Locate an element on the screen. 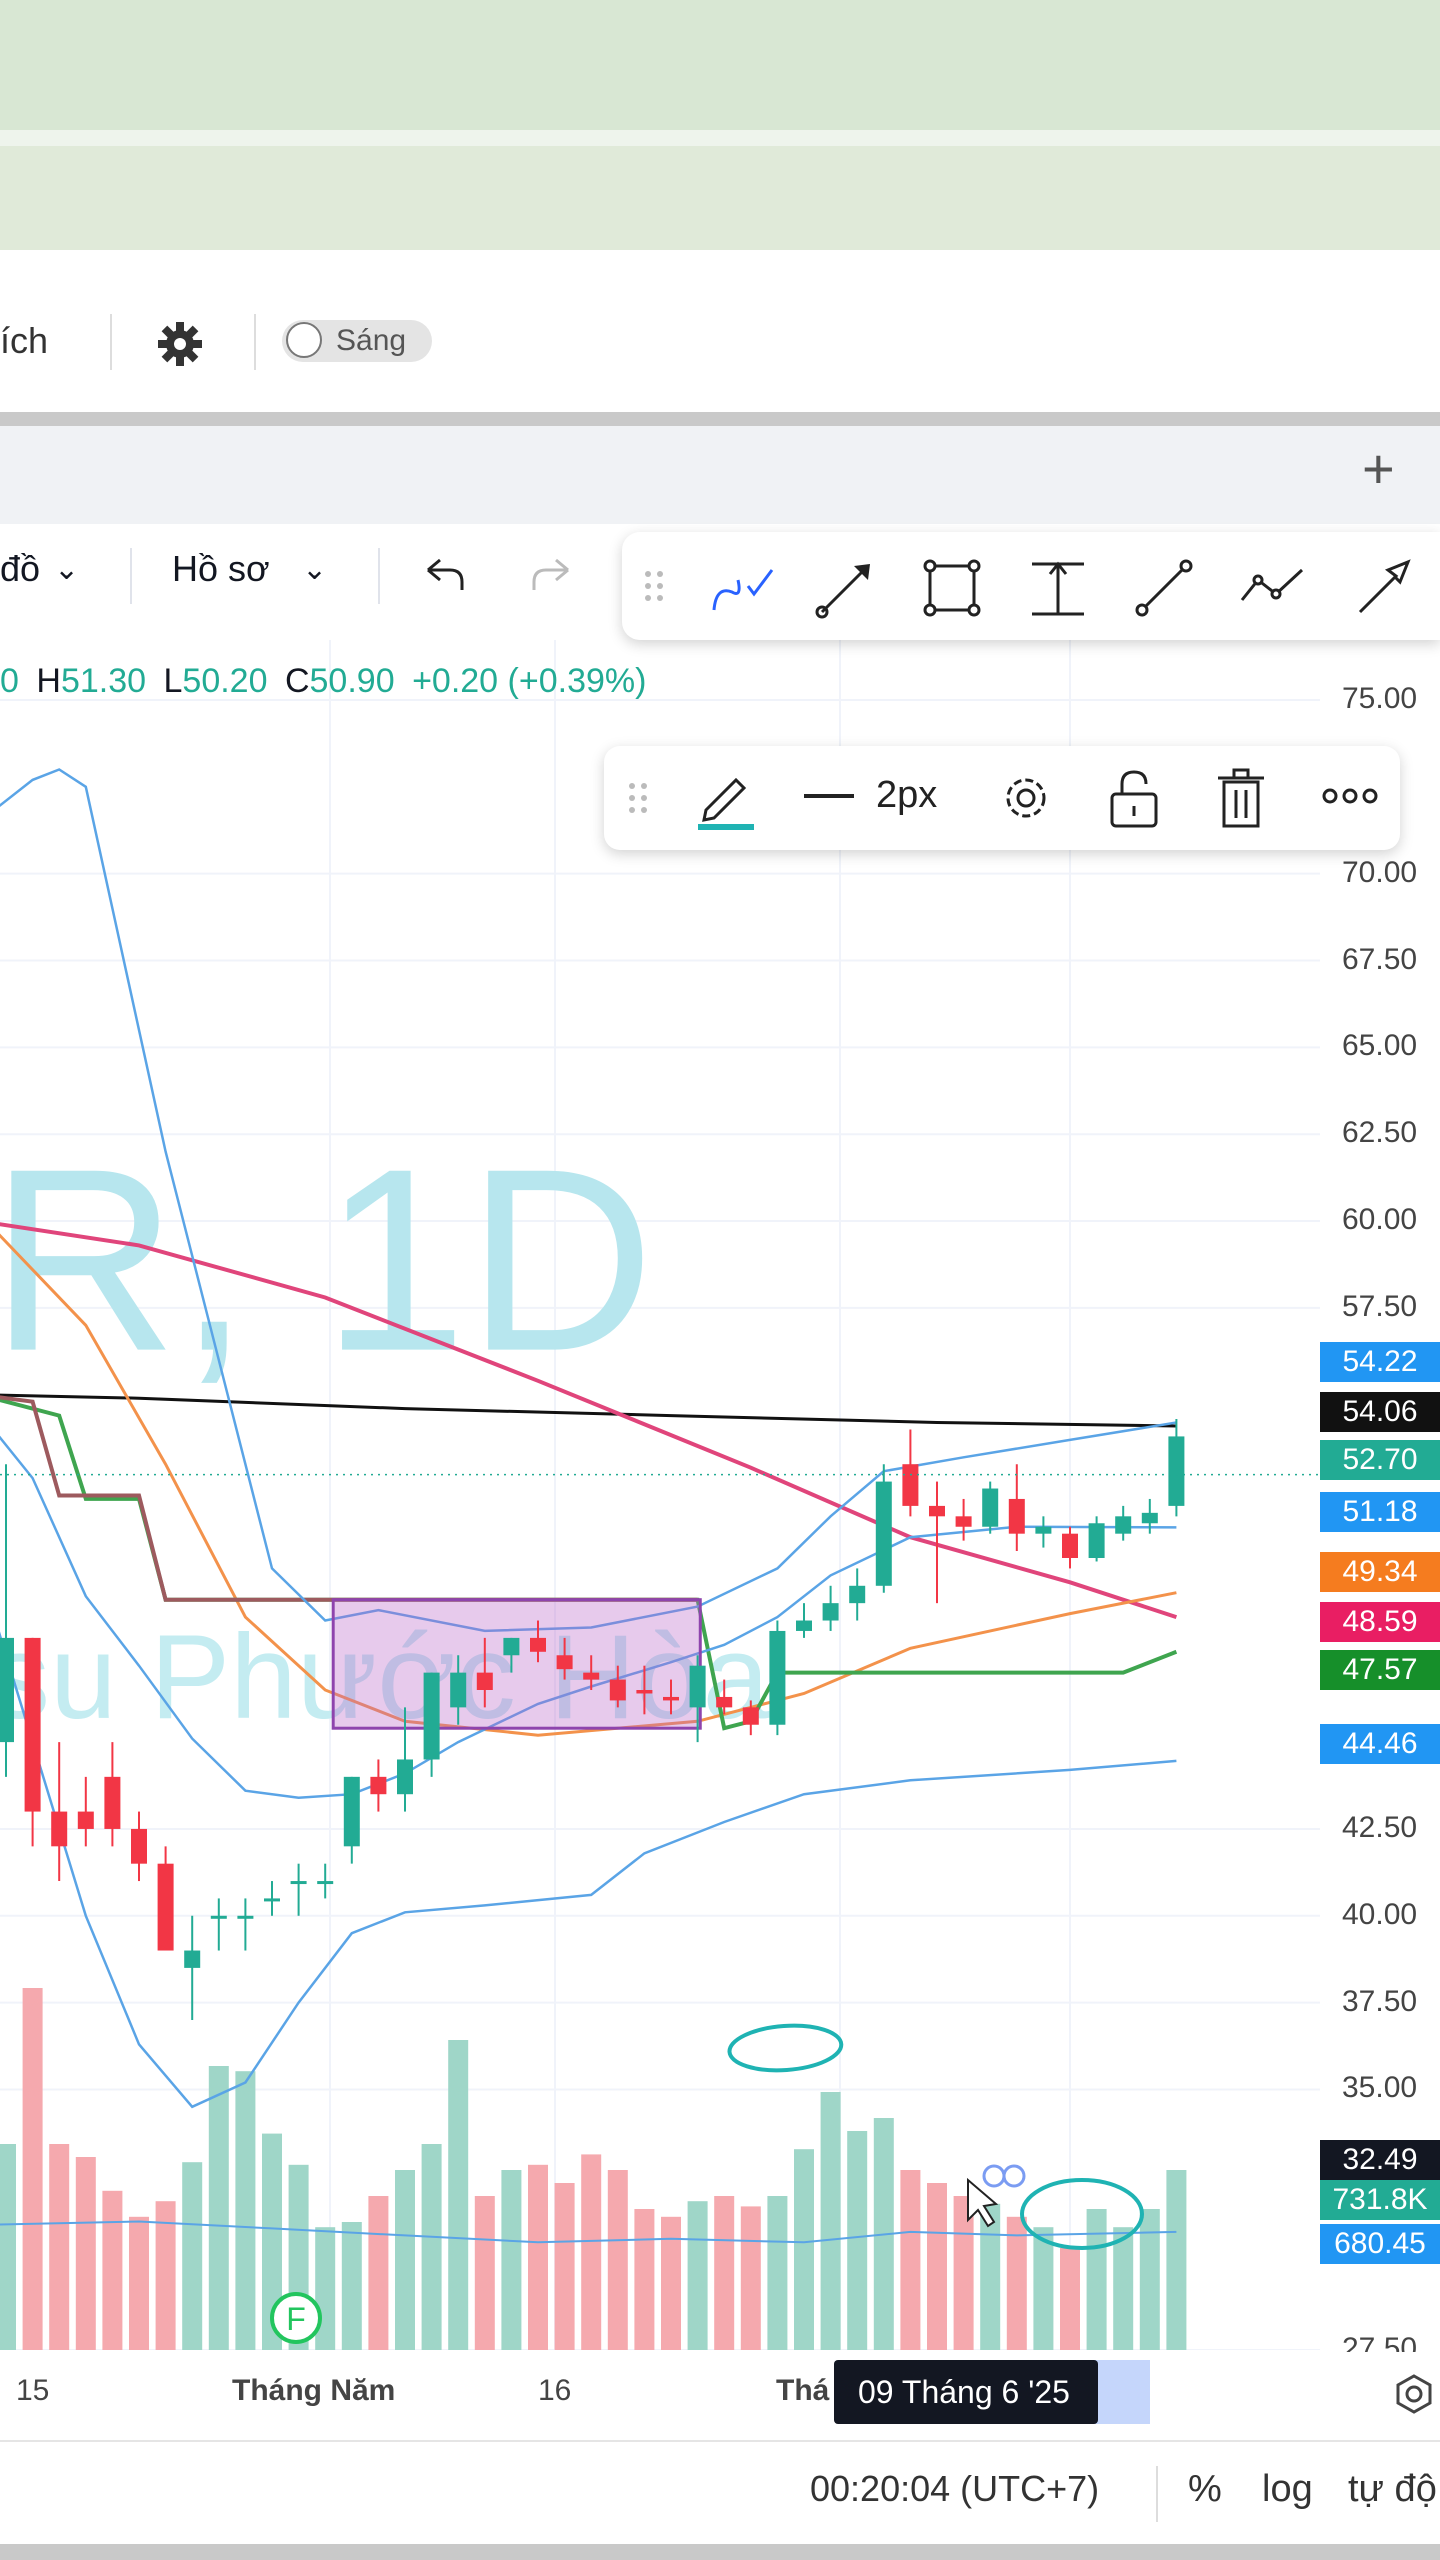 Image resolution: width=1440 pixels, height=2560 pixels. trend-line-icon is located at coordinates (1164, 590).